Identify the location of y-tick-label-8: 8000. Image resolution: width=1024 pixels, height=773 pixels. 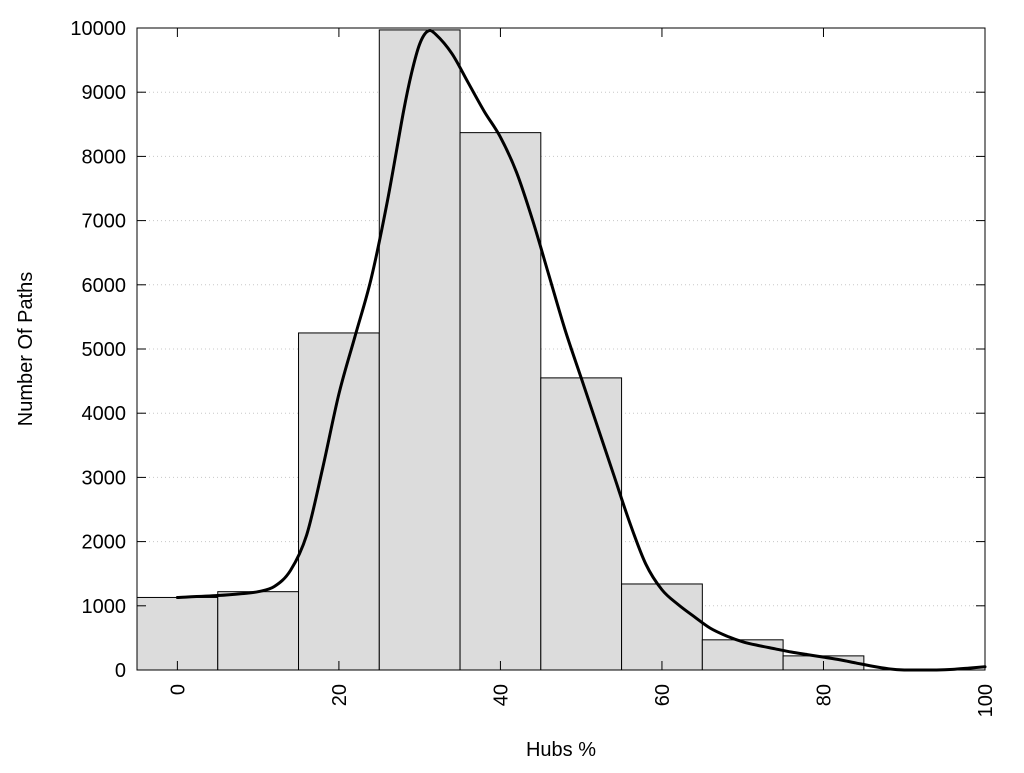
(104, 157).